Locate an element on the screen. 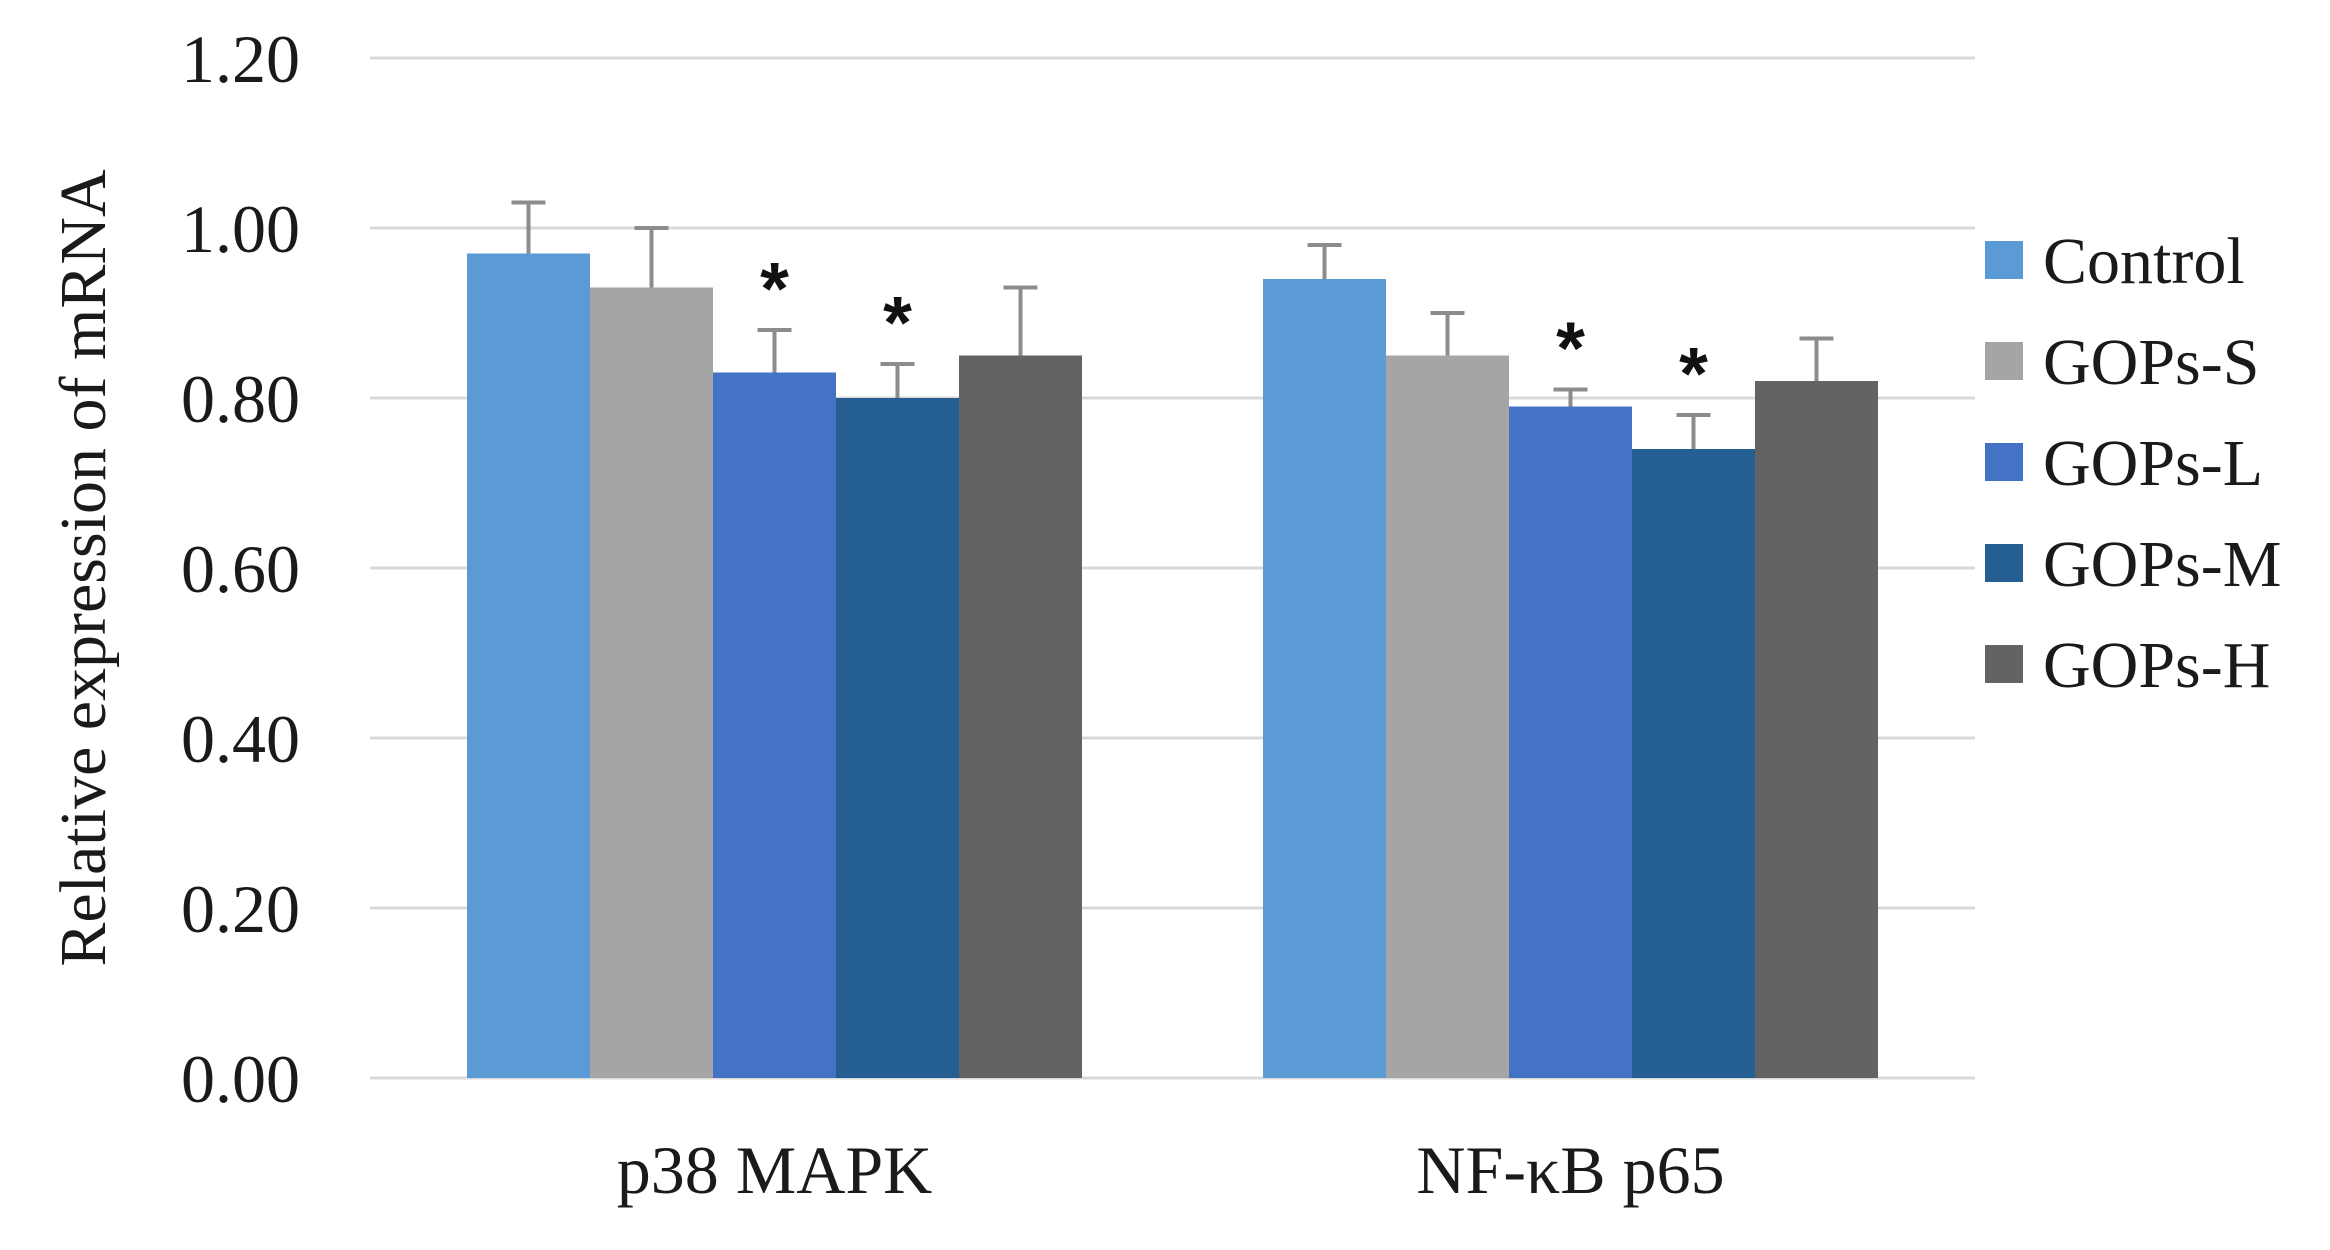 The image size is (2330, 1250). y-tick-label: 1.00 is located at coordinates (240, 229).